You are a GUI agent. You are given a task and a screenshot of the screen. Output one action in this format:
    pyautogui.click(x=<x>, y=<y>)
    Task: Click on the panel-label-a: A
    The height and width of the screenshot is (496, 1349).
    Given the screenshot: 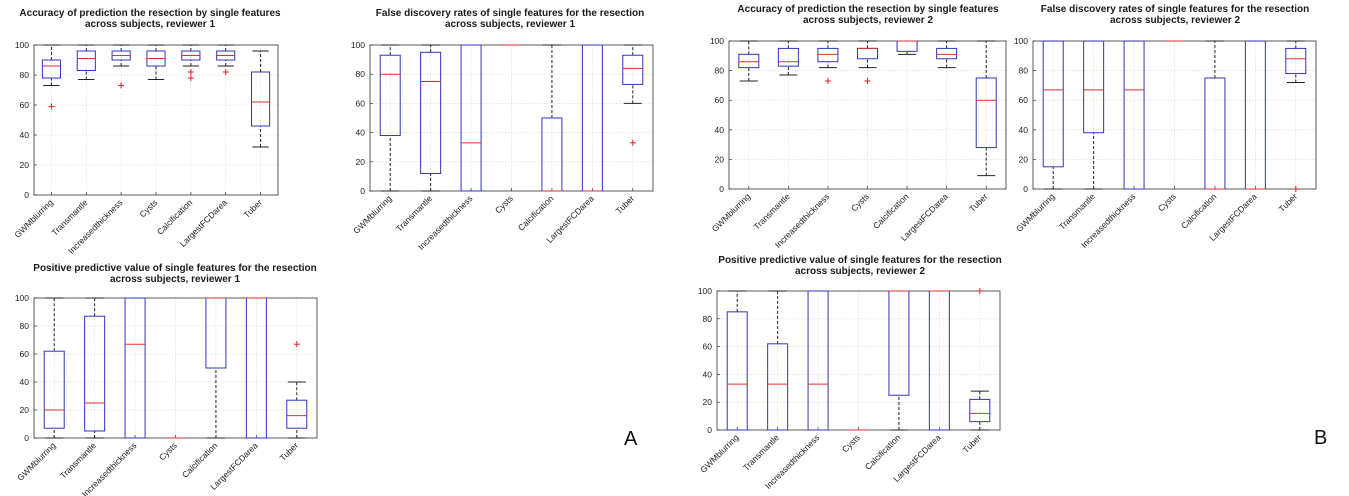 What is the action you would take?
    pyautogui.click(x=631, y=439)
    